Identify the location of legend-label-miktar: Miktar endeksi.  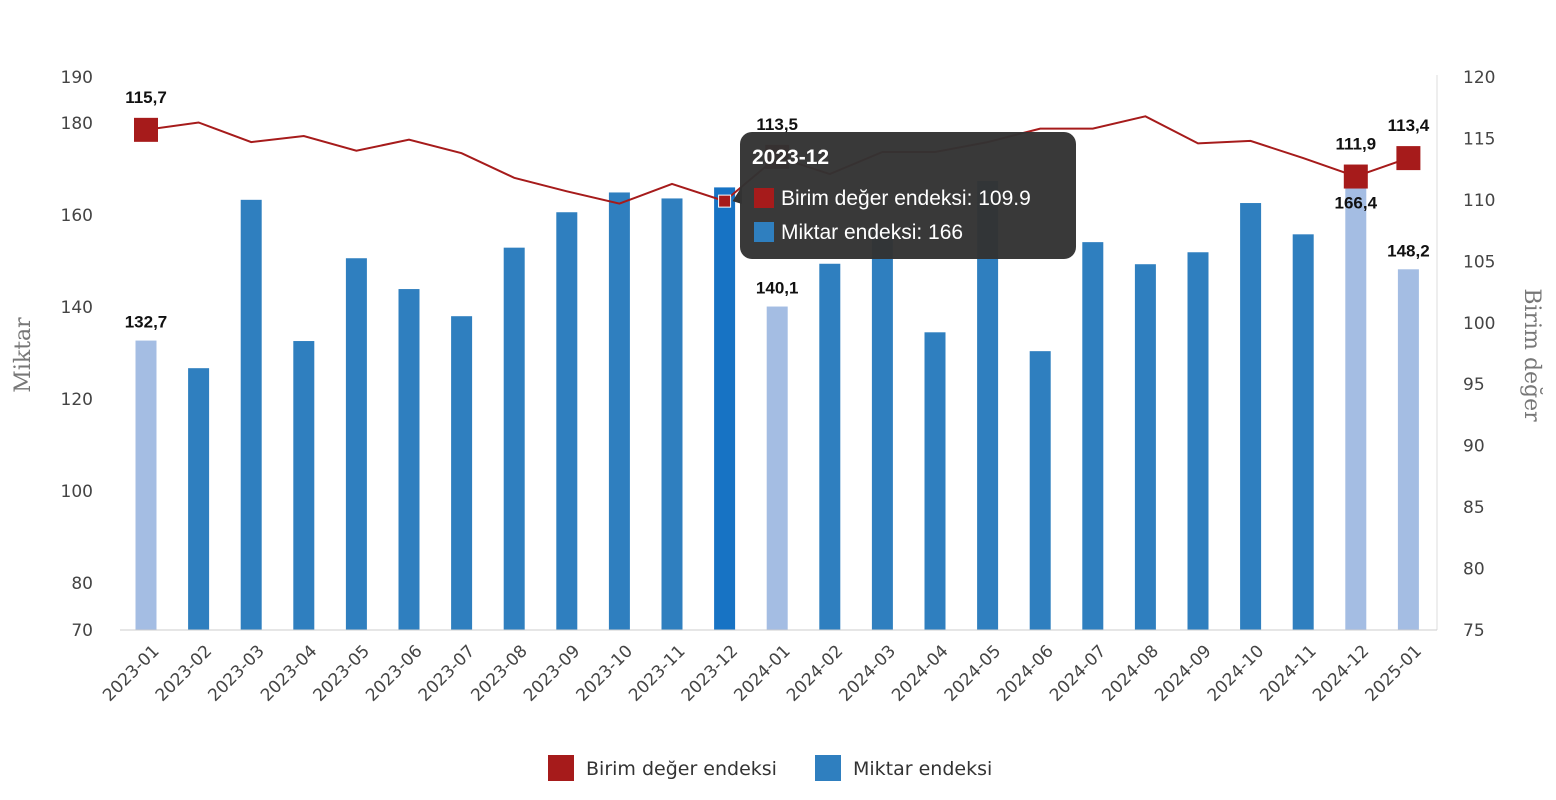
(922, 769).